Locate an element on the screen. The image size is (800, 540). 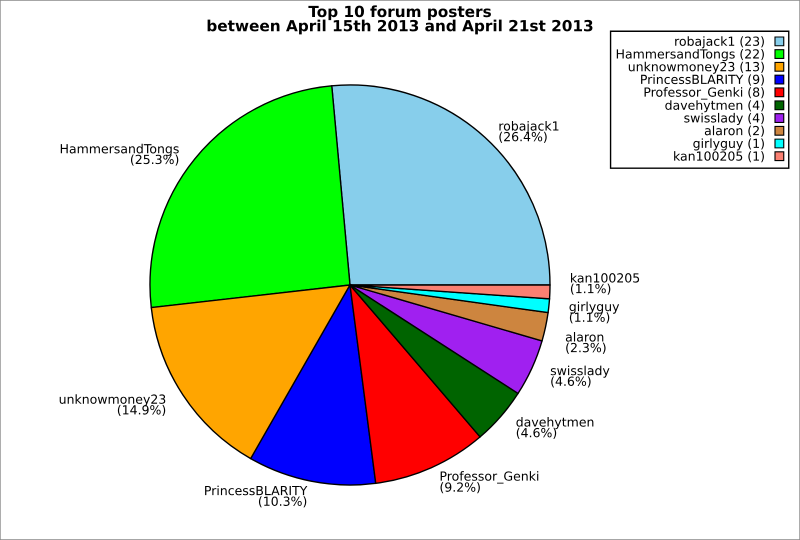
data-label: robajack1 (26.4%) is located at coordinates (528, 132).